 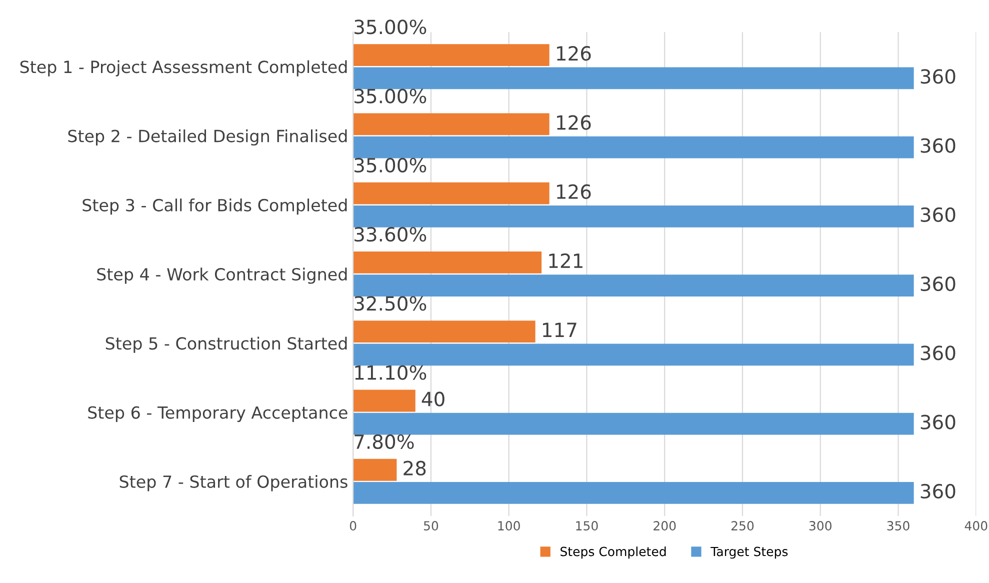 What do you see at coordinates (509, 525) in the screenshot?
I see `x-tick-label: 100` at bounding box center [509, 525].